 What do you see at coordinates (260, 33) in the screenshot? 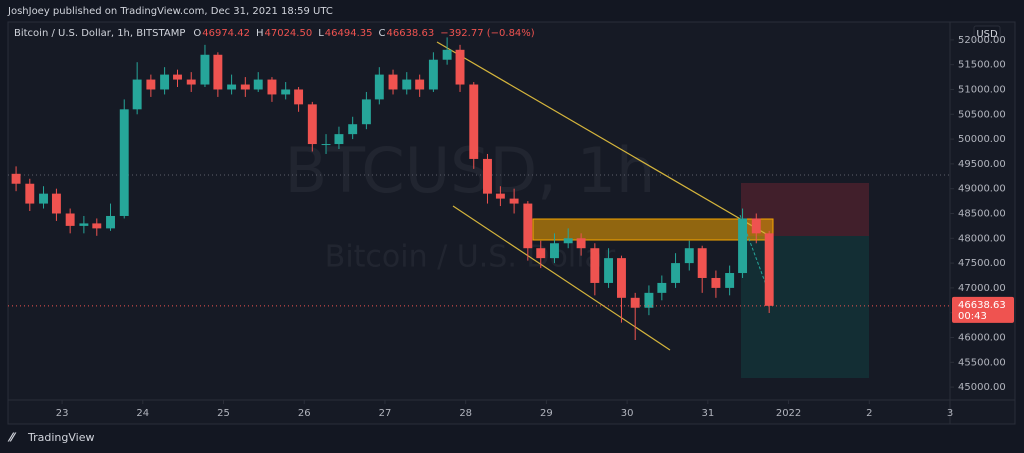
I see `legend-key: H` at bounding box center [260, 33].